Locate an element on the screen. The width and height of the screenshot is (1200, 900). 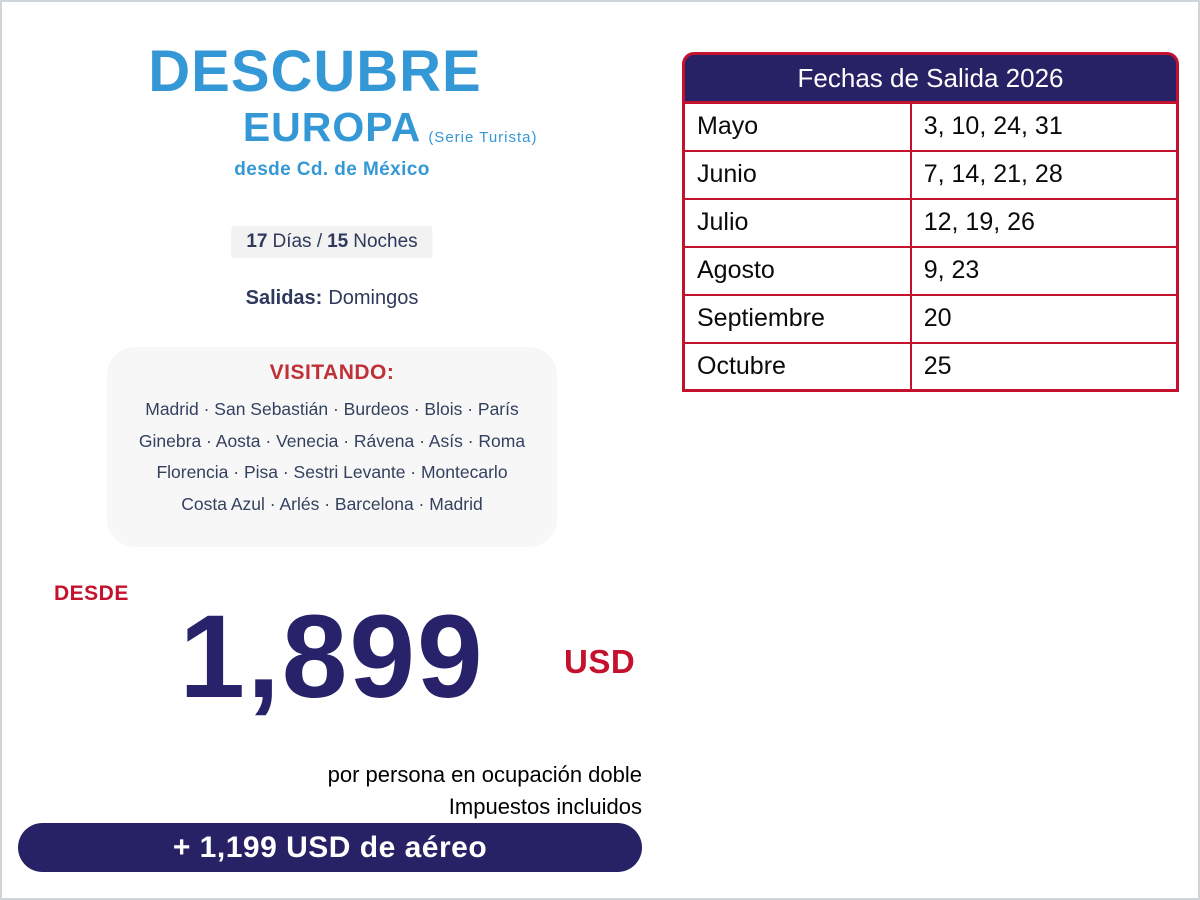
table-row: Agosto 9, 23 is located at coordinates (930, 270).